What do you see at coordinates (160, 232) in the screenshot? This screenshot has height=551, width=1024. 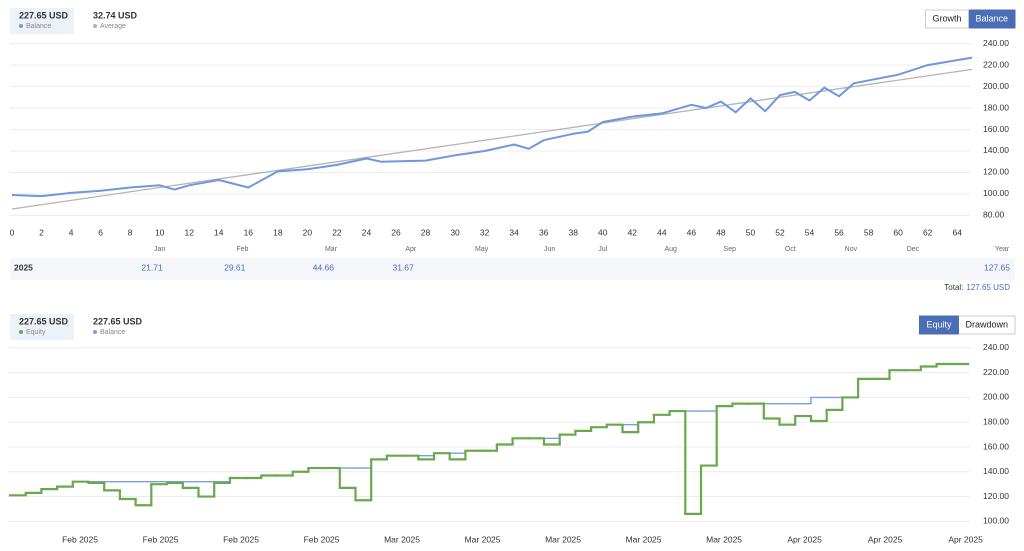 I see `x-tick-label: 10` at bounding box center [160, 232].